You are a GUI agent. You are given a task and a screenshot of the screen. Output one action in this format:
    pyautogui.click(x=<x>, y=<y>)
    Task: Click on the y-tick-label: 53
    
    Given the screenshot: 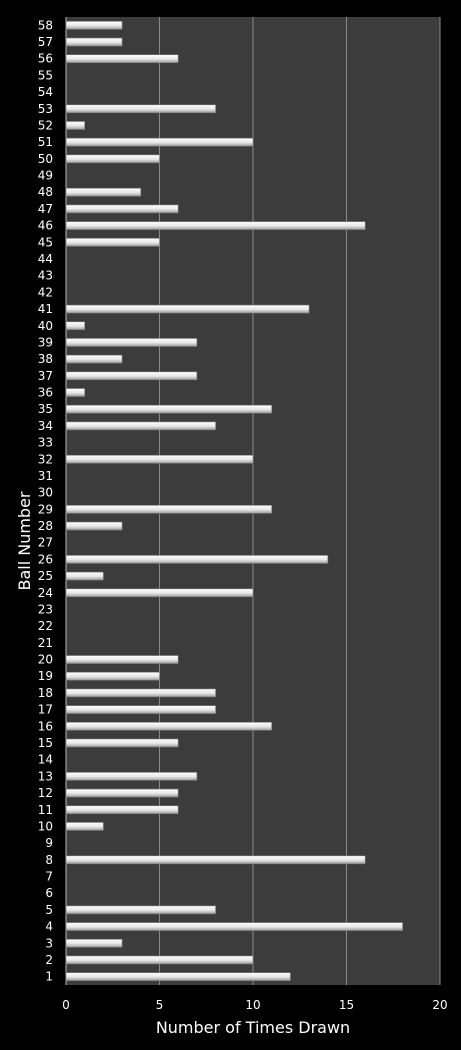 What is the action you would take?
    pyautogui.click(x=45, y=109)
    